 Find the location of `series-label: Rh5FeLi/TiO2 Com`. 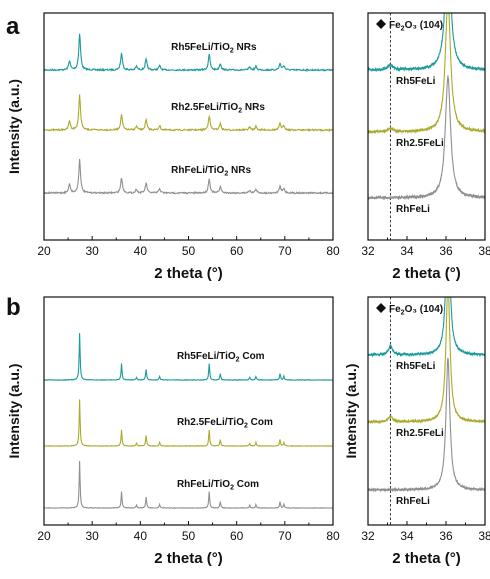

series-label: Rh5FeLi/TiO2 Com is located at coordinates (221, 357).